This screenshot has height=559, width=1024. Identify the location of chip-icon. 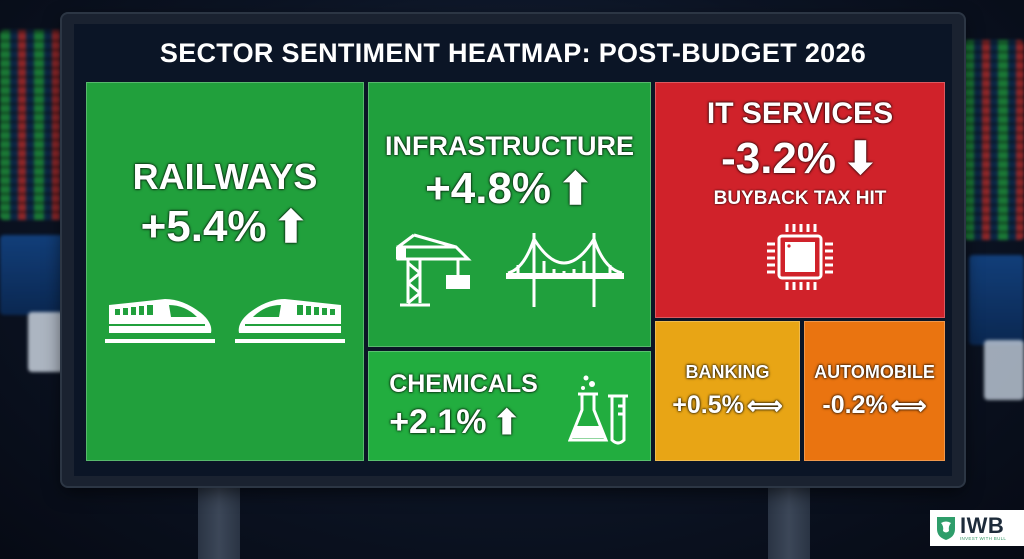
(800, 257).